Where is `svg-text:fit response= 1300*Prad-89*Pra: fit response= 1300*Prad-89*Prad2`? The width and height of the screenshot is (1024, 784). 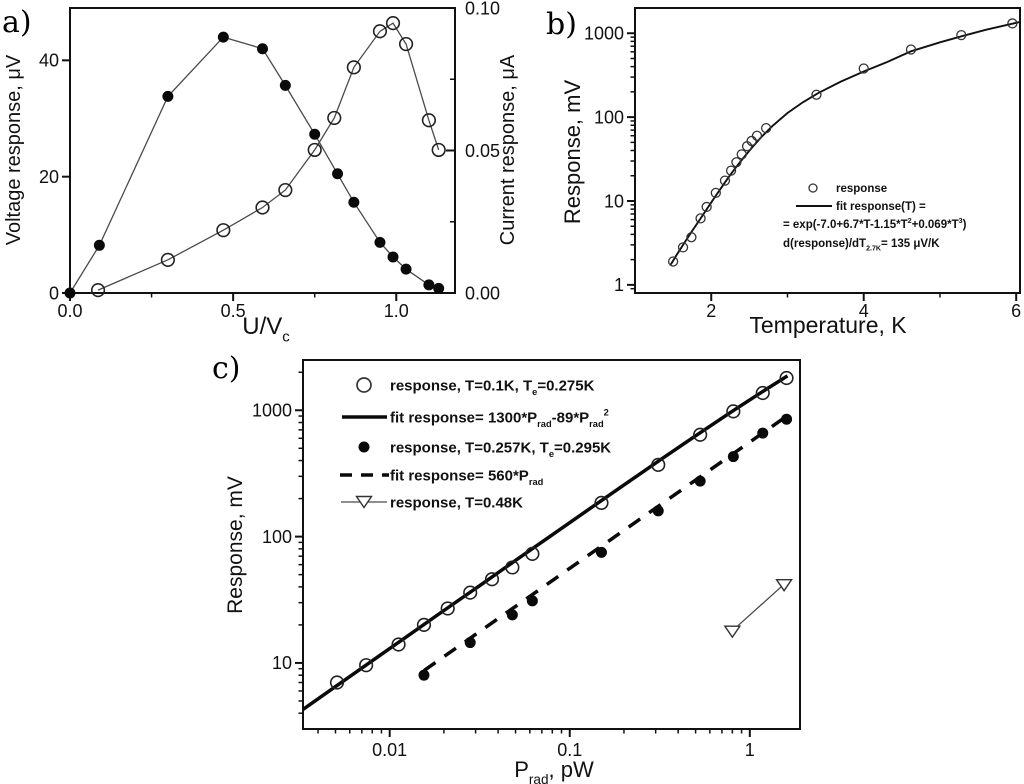
svg-text:fit response= 1300*Prad-89*Pra: fit response= 1300*Prad-89*Prad2 is located at coordinates (499, 419).